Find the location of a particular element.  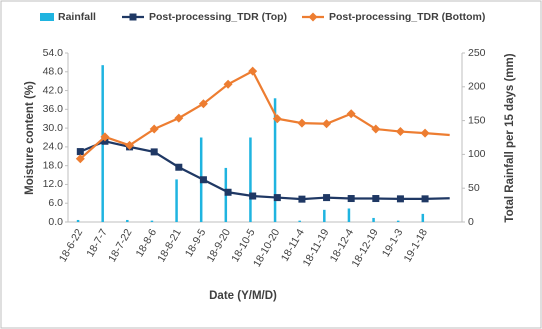

legend-label: Post-processing_TDR (Bottom) is located at coordinates (407, 17).